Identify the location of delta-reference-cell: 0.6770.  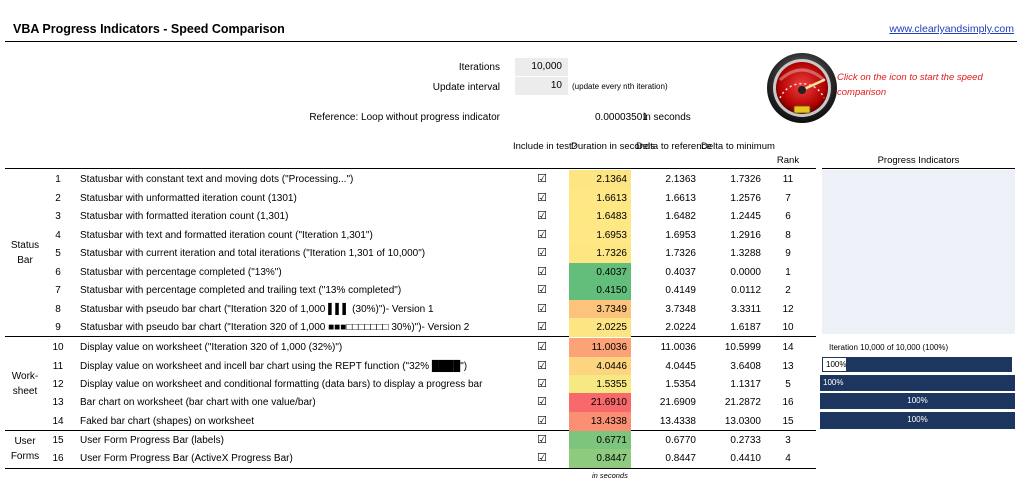
(680, 440).